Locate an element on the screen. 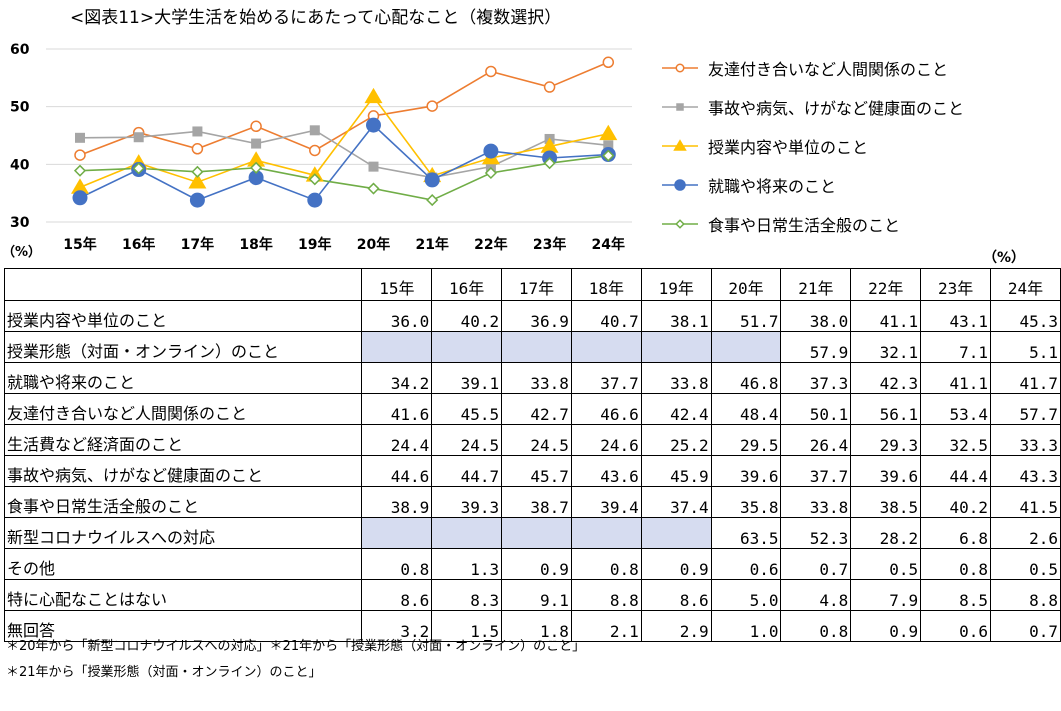 The image size is (1061, 711). table-cell: 44.7 is located at coordinates (467, 471).